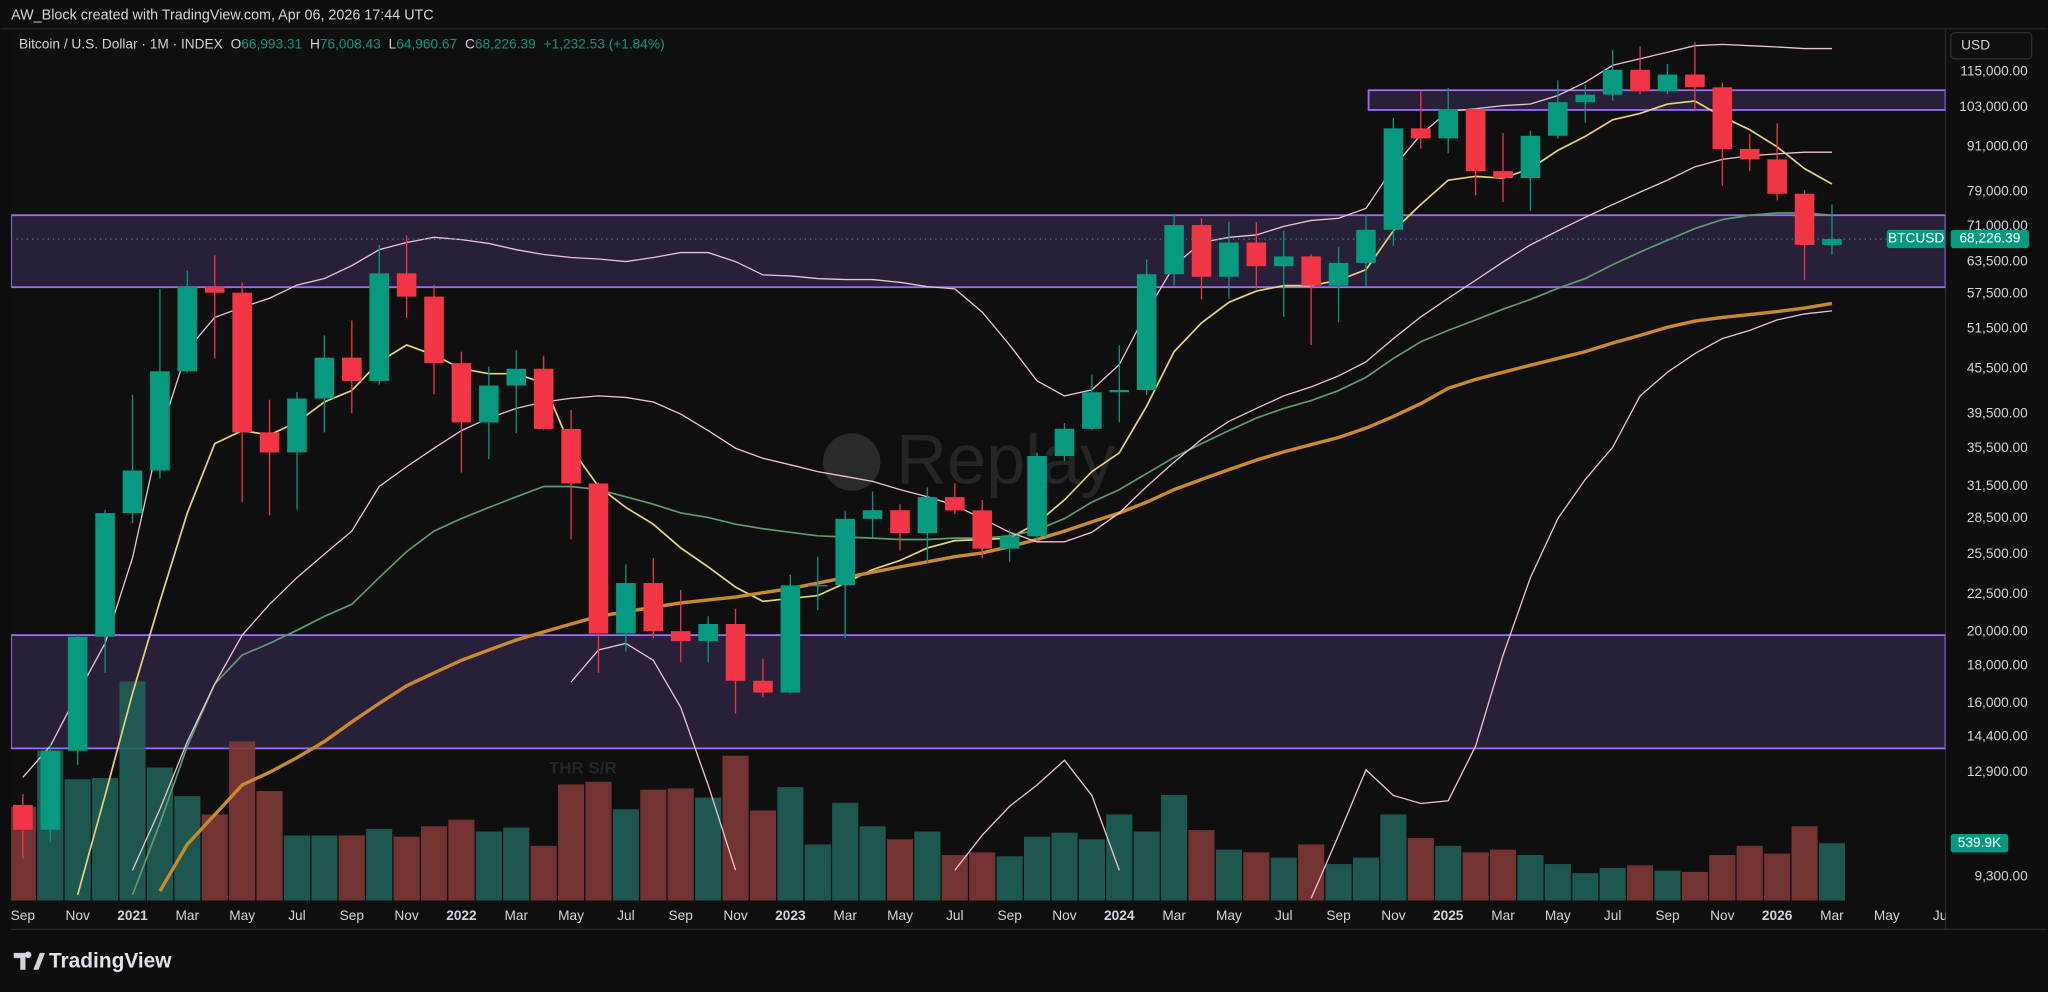  Describe the element at coordinates (461, 915) in the screenshot. I see `x-tick-label: 2022` at that location.